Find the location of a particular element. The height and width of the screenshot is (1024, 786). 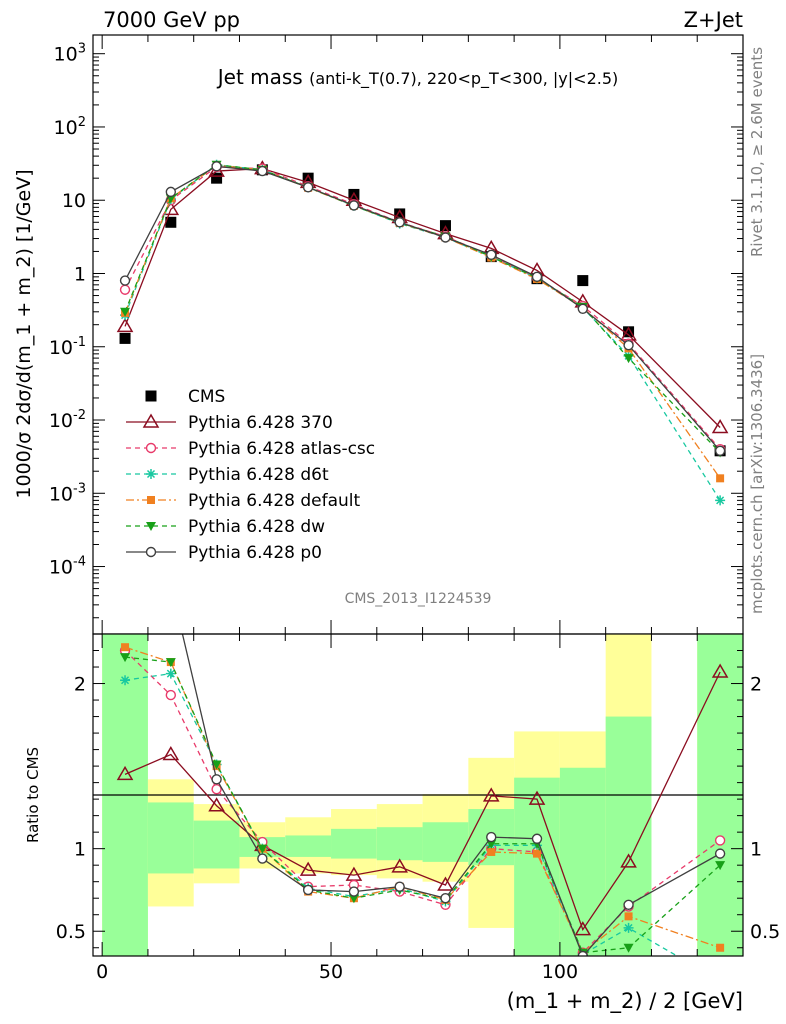

y-tick-label: 10⁻³ is located at coordinates (67, 493).